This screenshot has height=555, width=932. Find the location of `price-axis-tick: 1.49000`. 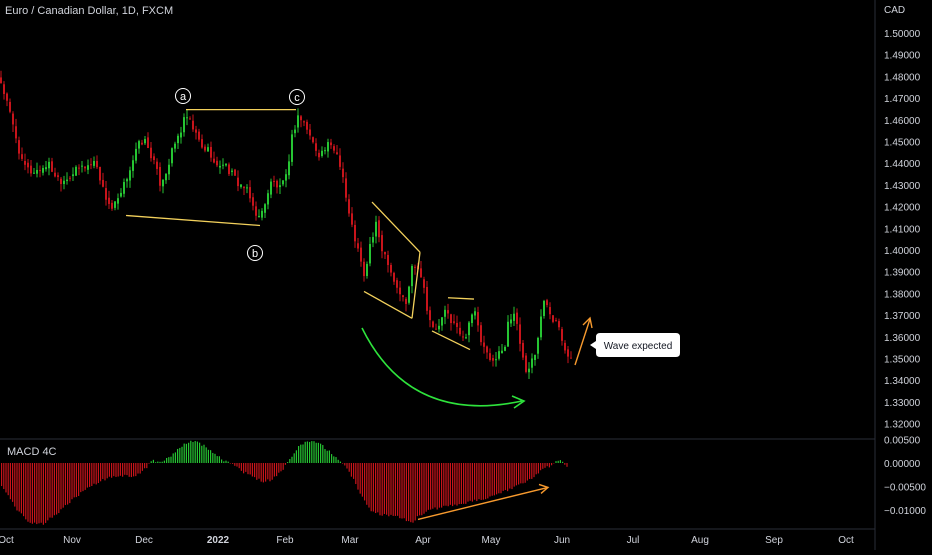

price-axis-tick: 1.49000 is located at coordinates (902, 56).